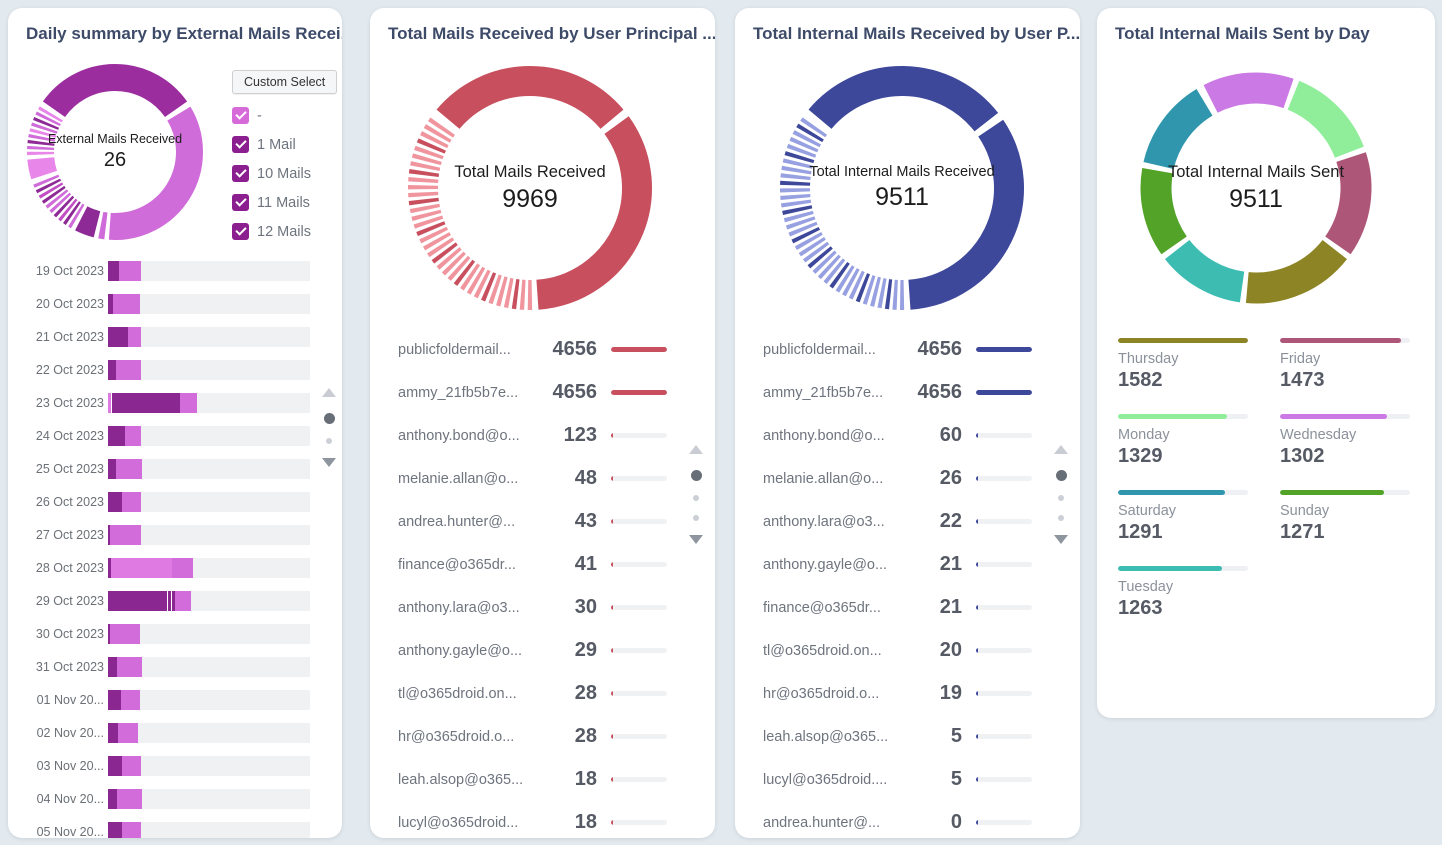  Describe the element at coordinates (907, 564) in the screenshot. I see `user-row: anthony.gayle@o... 21` at that location.